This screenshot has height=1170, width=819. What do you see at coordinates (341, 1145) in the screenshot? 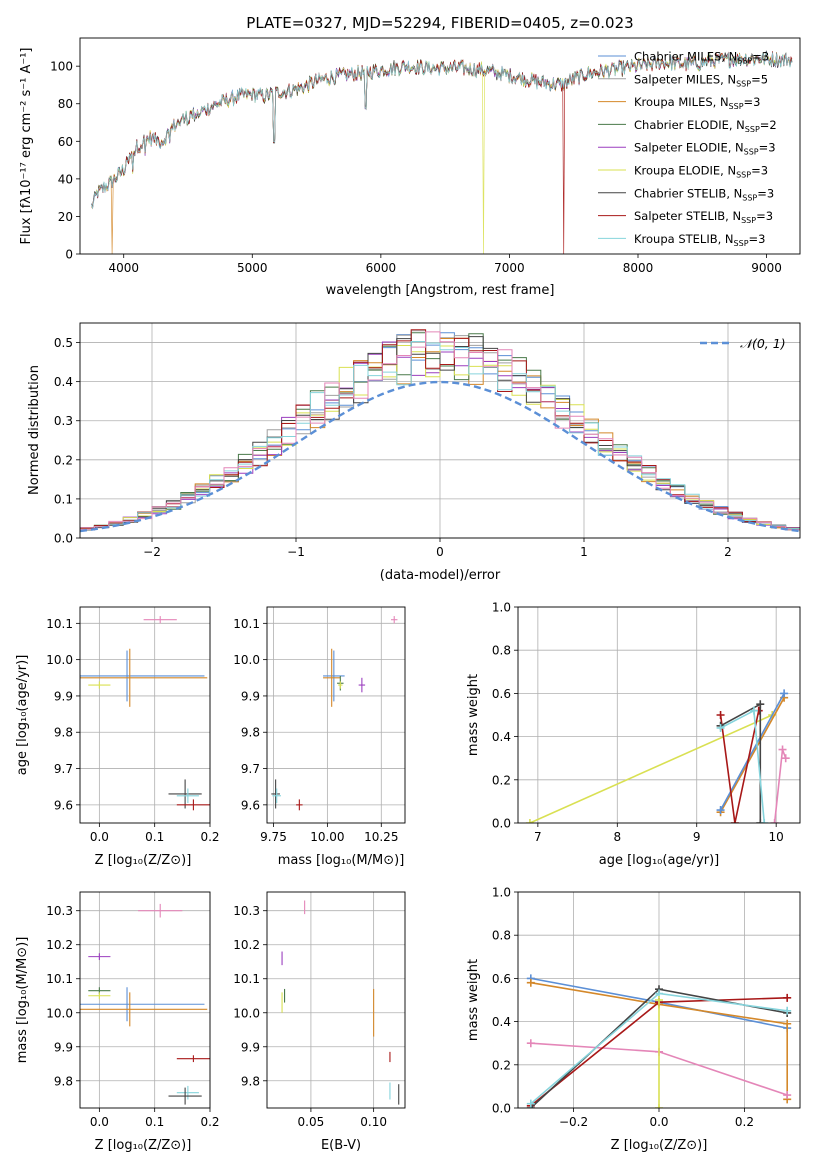
I see `ebvmass-xlabel: E(B-V)` at bounding box center [341, 1145].